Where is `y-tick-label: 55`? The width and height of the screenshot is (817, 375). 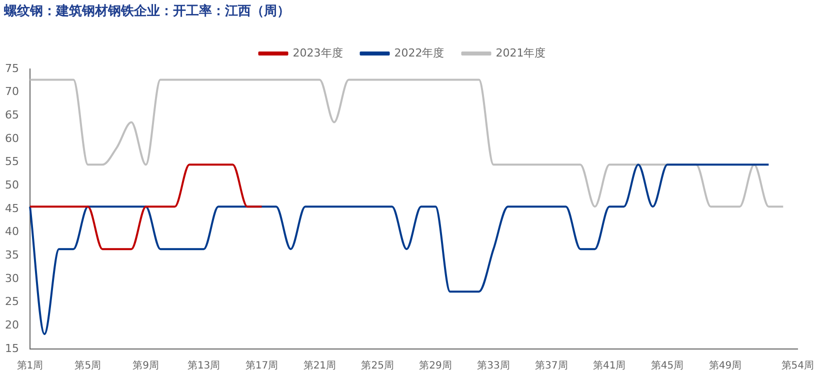 y-tick-label: 55 is located at coordinates (11, 161).